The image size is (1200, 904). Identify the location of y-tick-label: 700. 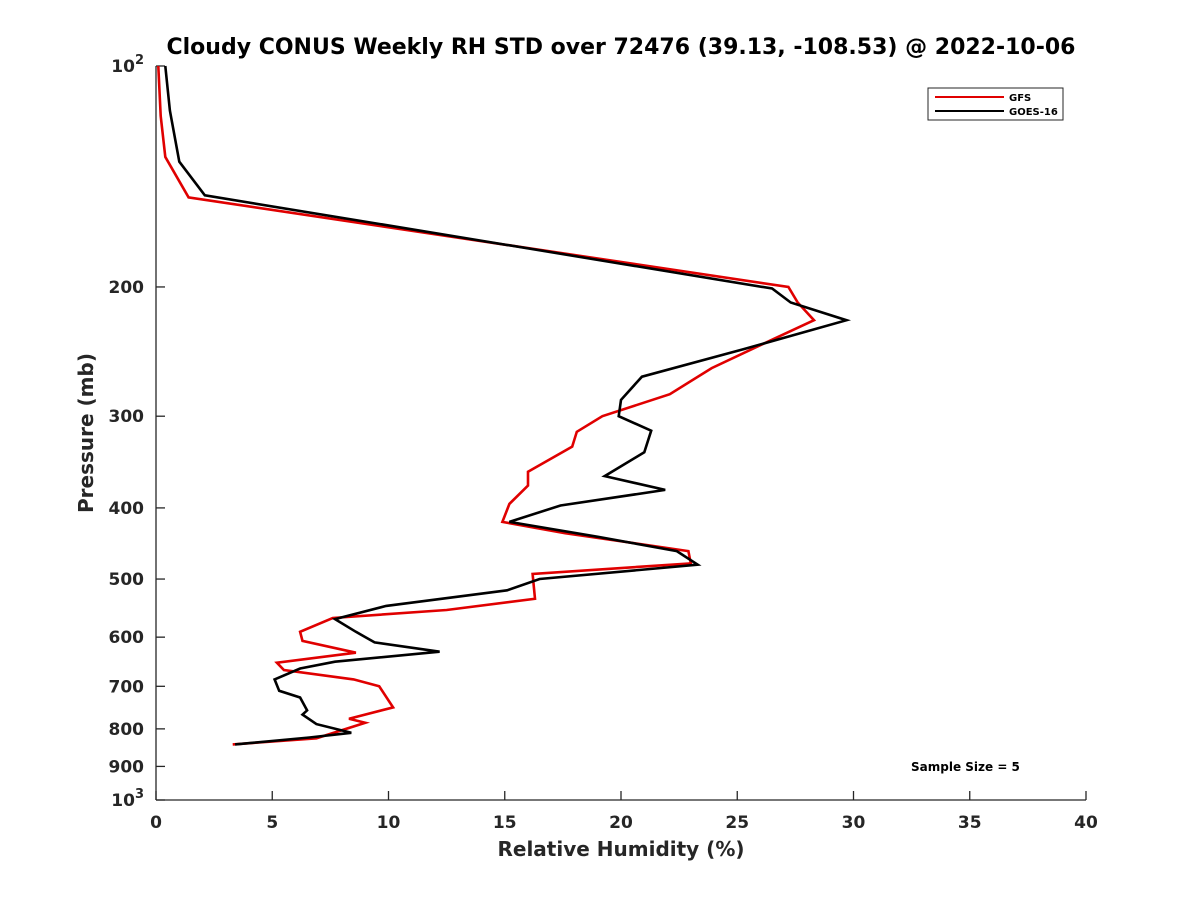
(127, 687).